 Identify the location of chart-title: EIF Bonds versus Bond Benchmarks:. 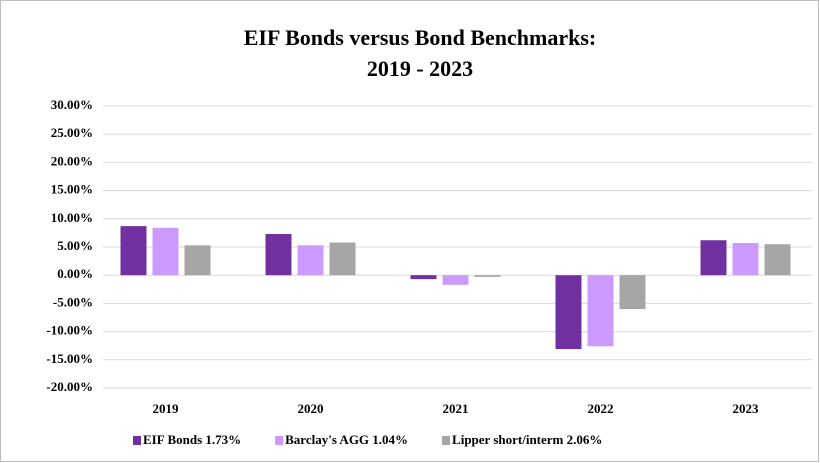
(420, 37).